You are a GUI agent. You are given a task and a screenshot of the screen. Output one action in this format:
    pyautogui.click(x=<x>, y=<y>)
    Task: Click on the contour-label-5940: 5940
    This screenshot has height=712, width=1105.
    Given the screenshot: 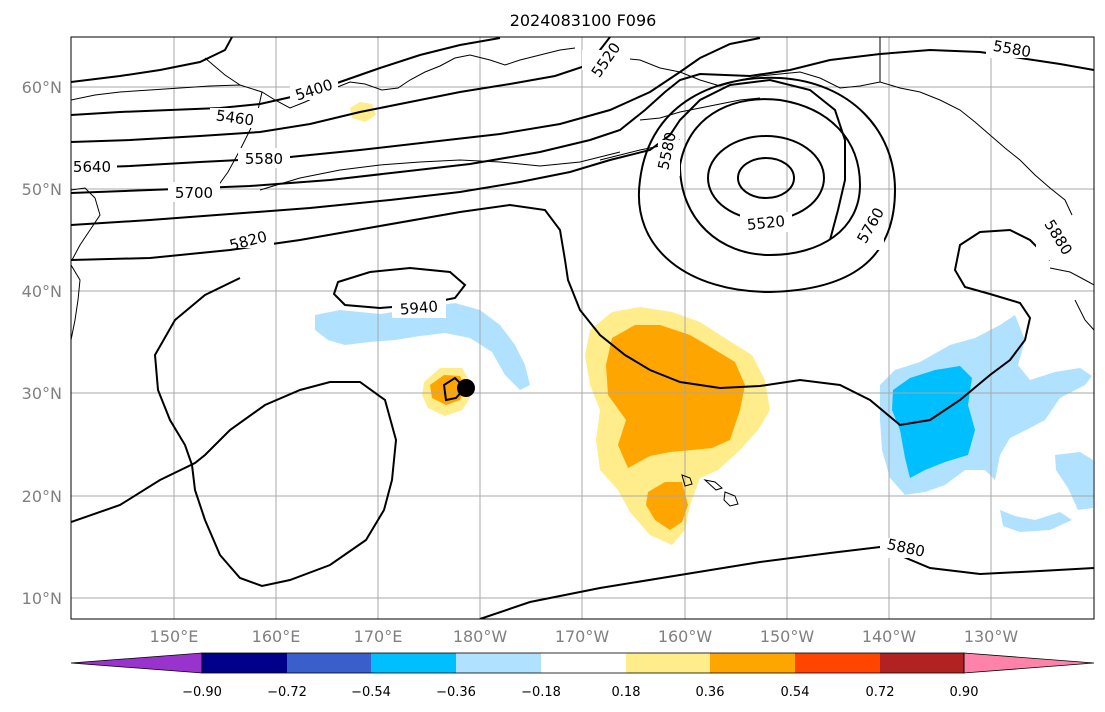 What is the action you would take?
    pyautogui.click(x=419, y=307)
    